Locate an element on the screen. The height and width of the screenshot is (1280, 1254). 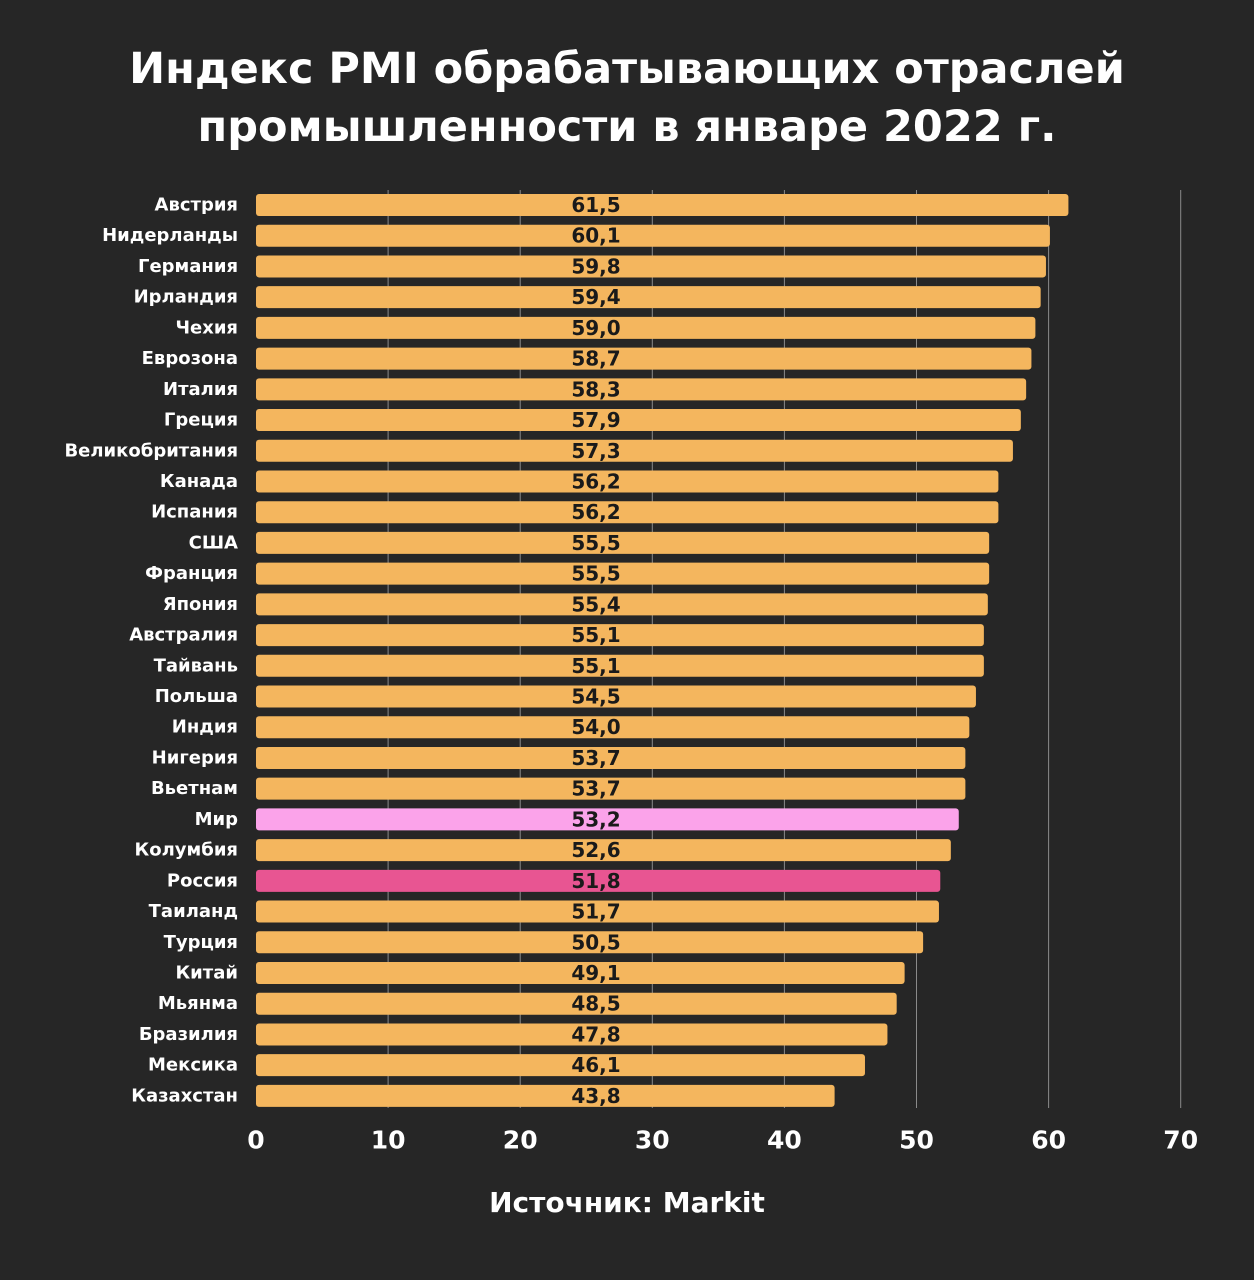
data-label: 51,7 is located at coordinates (595, 912).